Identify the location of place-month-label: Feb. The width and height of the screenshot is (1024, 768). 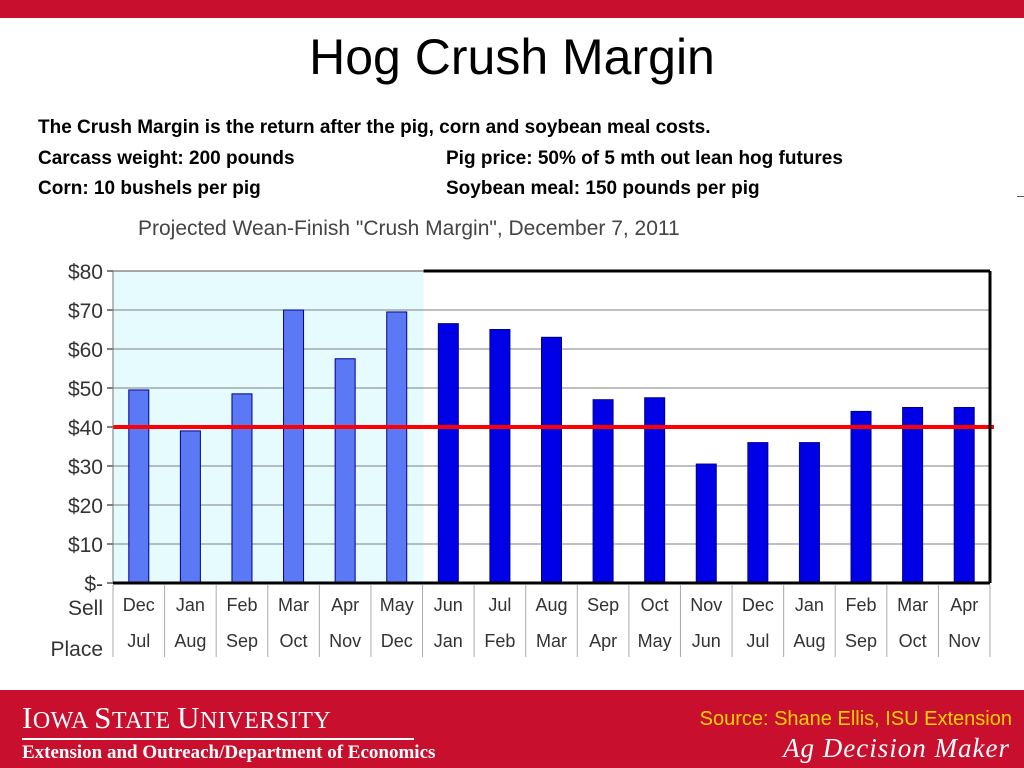
(499, 641).